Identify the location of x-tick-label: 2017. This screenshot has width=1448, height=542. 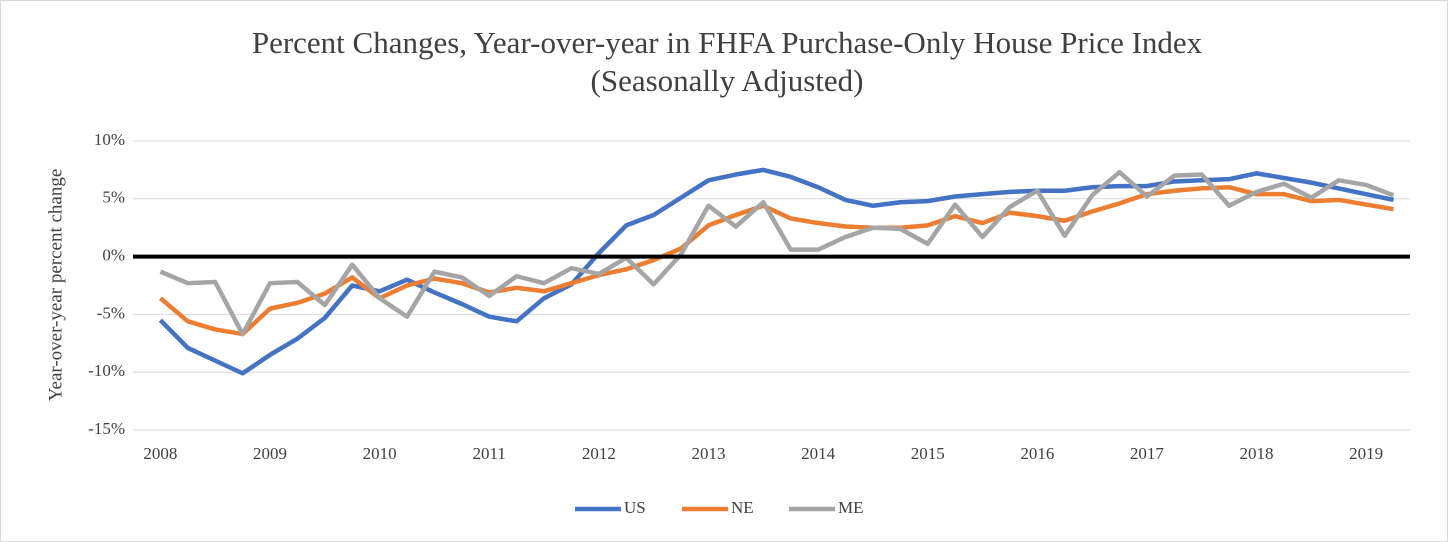
(1147, 453).